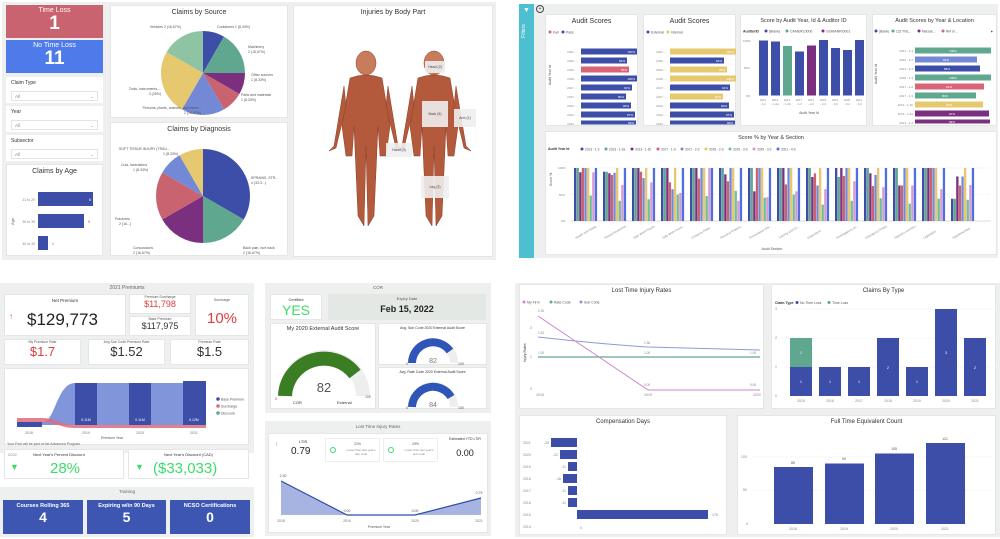 The height and width of the screenshot is (539, 1000). Describe the element at coordinates (776, 309) in the screenshot. I see `svg-text: 3` at that location.